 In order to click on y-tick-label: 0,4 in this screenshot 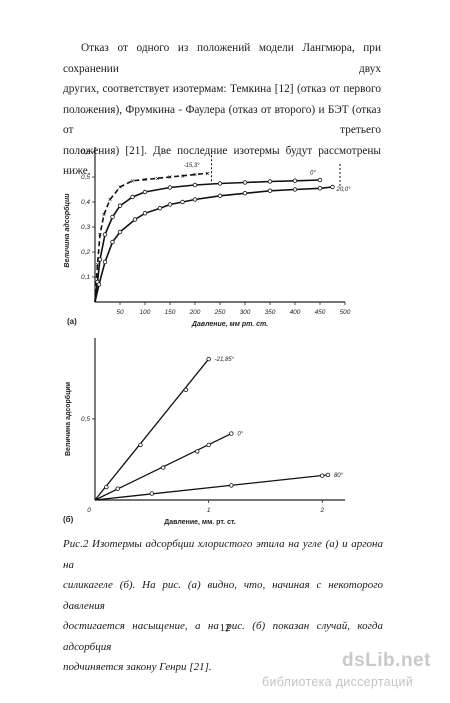, I will do `click(85, 202)`.